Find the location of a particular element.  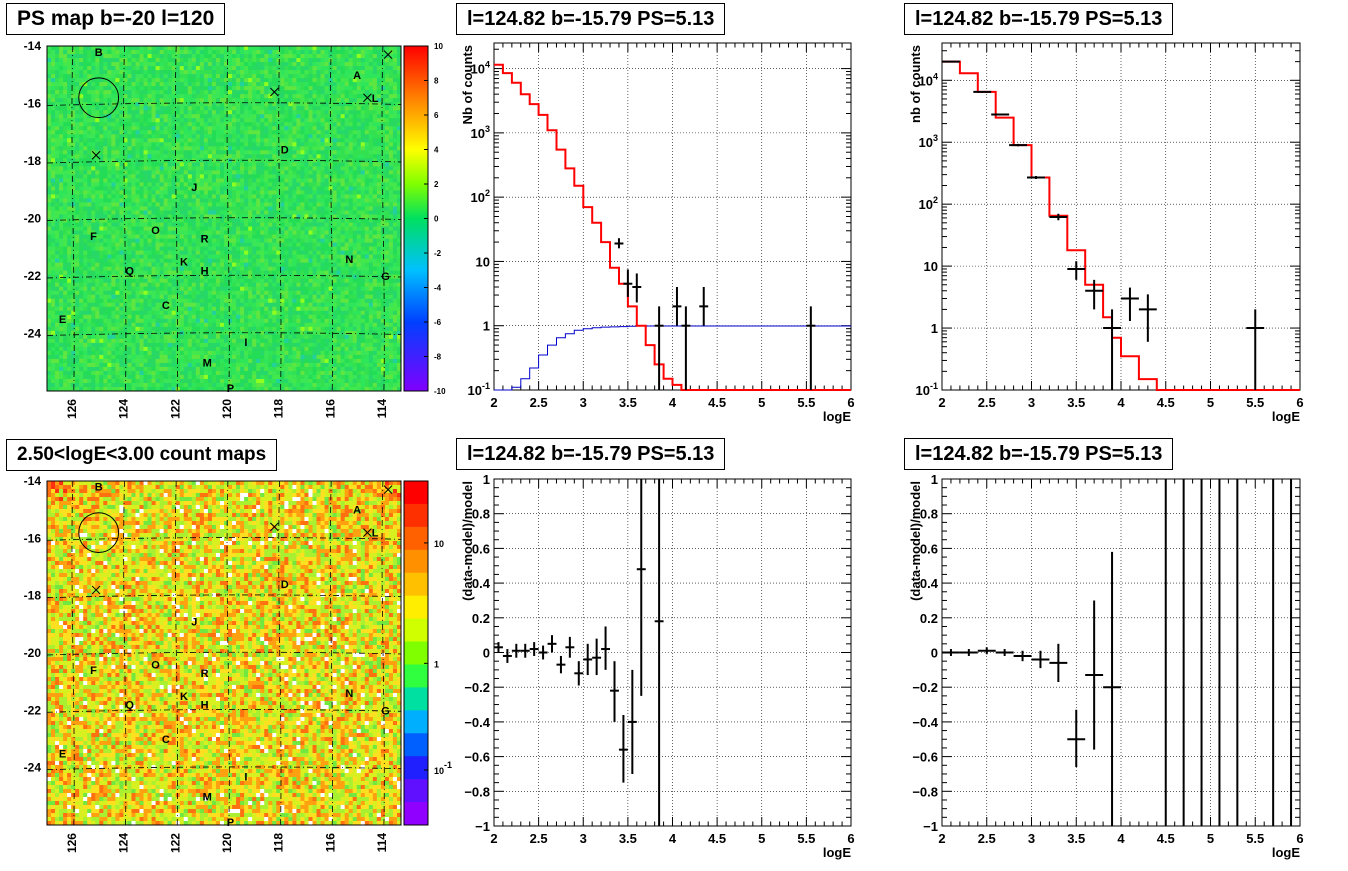

target-circle is located at coordinates (99, 98).